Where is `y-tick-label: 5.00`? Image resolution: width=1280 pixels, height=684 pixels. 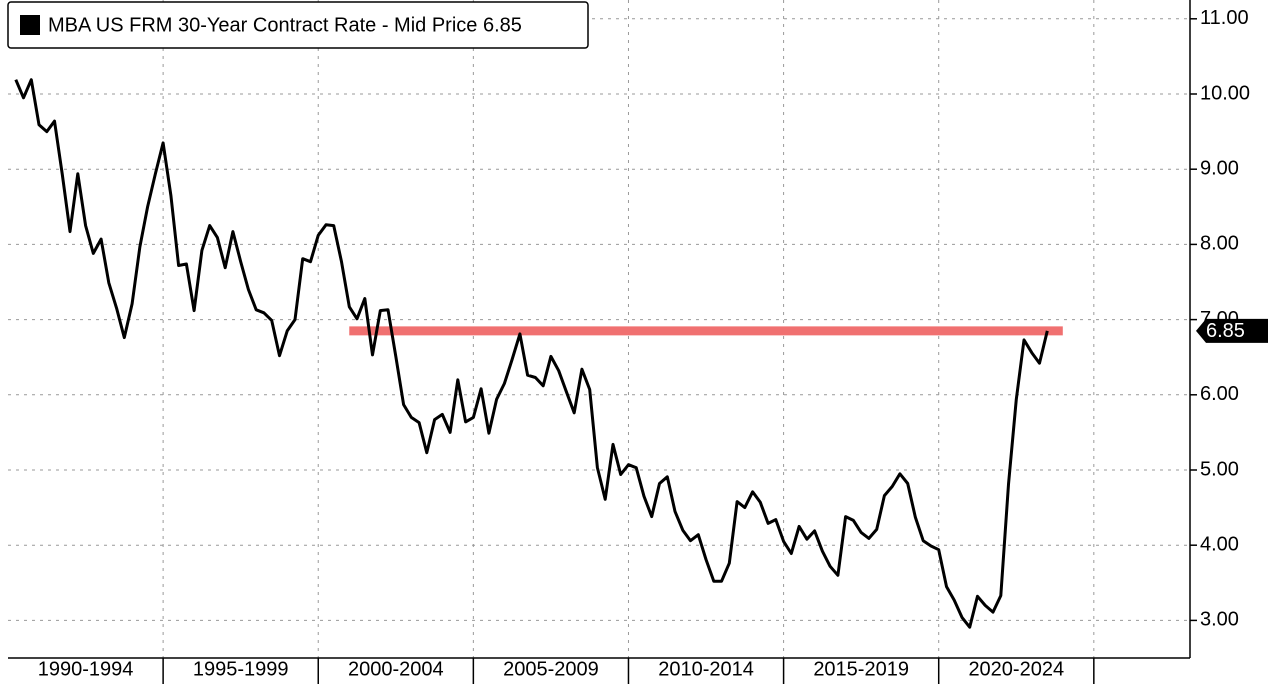
y-tick-label: 5.00 is located at coordinates (1219, 469).